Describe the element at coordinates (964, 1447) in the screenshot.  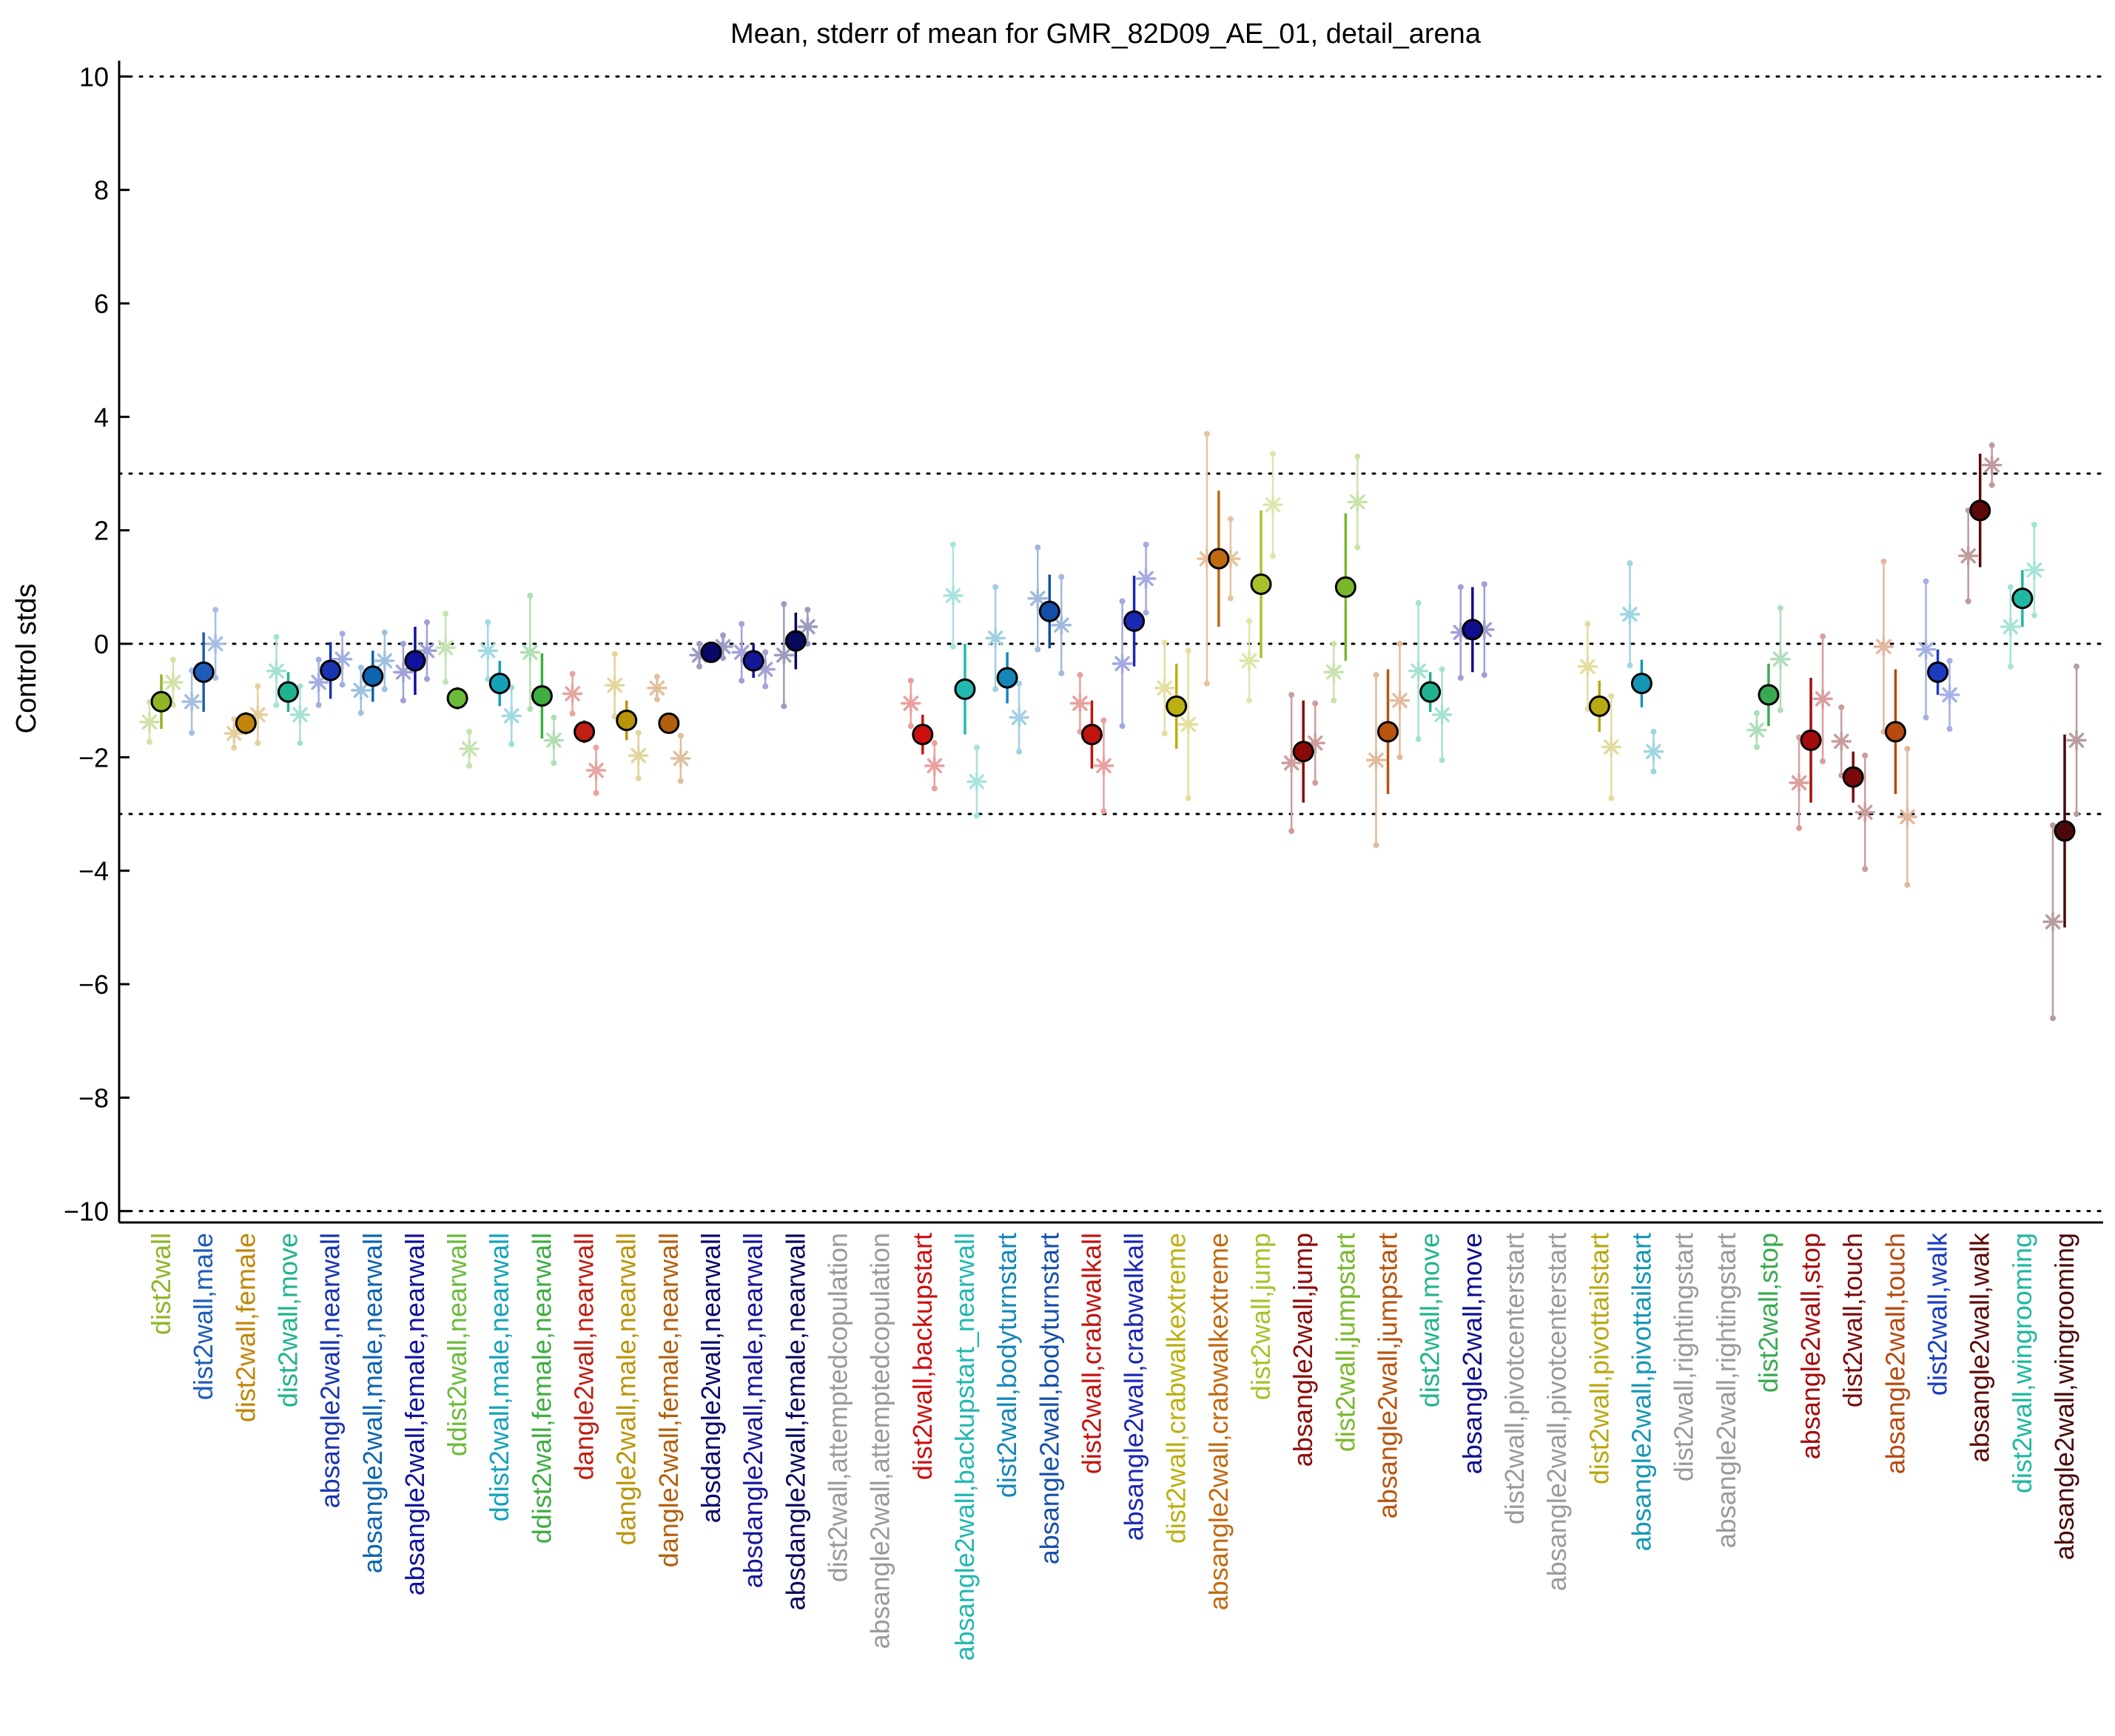
I see `x-tick-label: absangle2wall,backupstart_nearwall` at that location.